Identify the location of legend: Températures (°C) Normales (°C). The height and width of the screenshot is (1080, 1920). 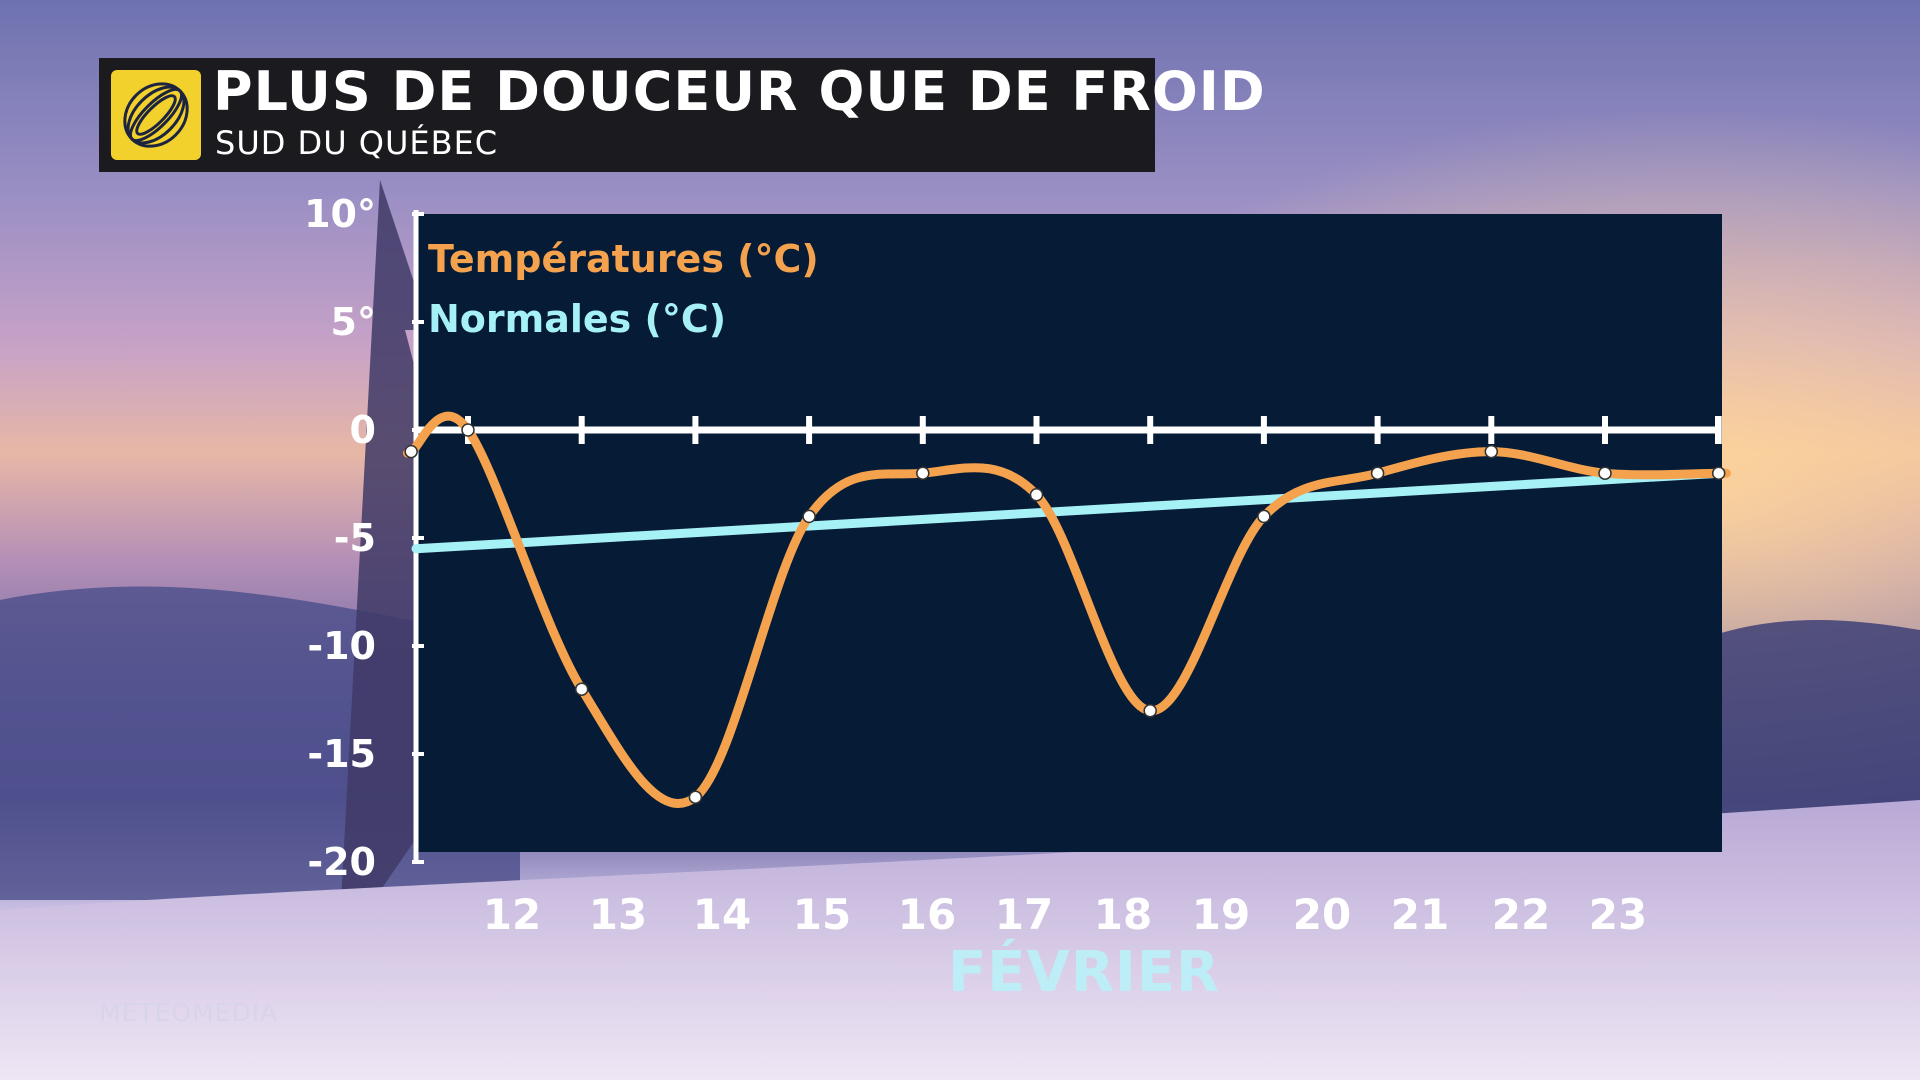
(623, 289).